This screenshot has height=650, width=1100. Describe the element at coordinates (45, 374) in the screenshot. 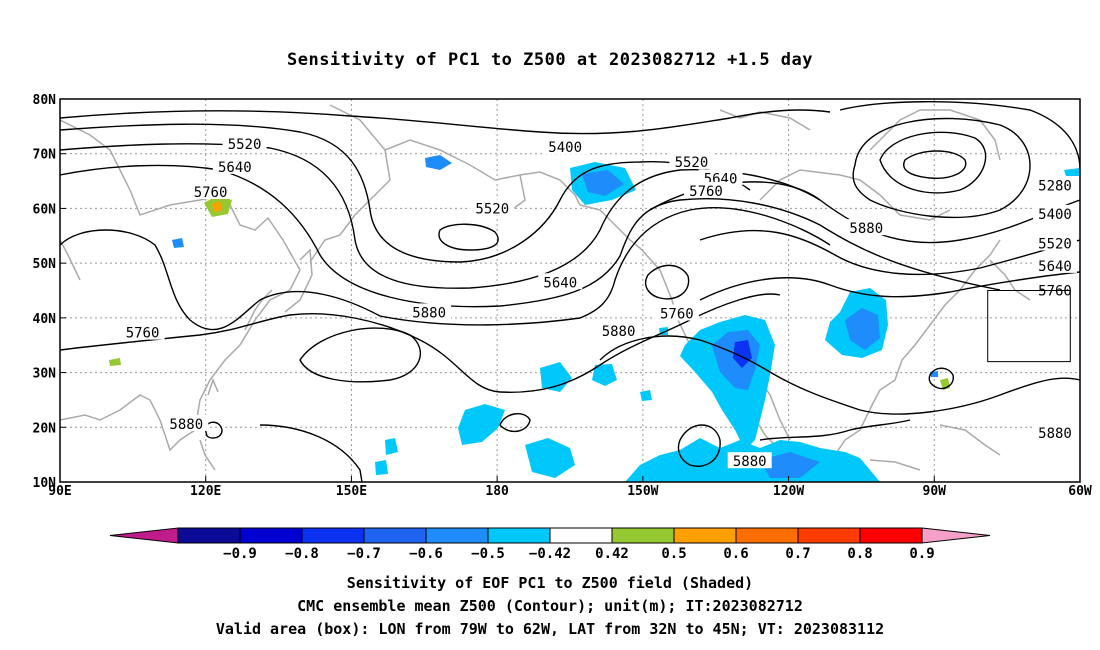

I see `lat-tick-label: 30N` at that location.